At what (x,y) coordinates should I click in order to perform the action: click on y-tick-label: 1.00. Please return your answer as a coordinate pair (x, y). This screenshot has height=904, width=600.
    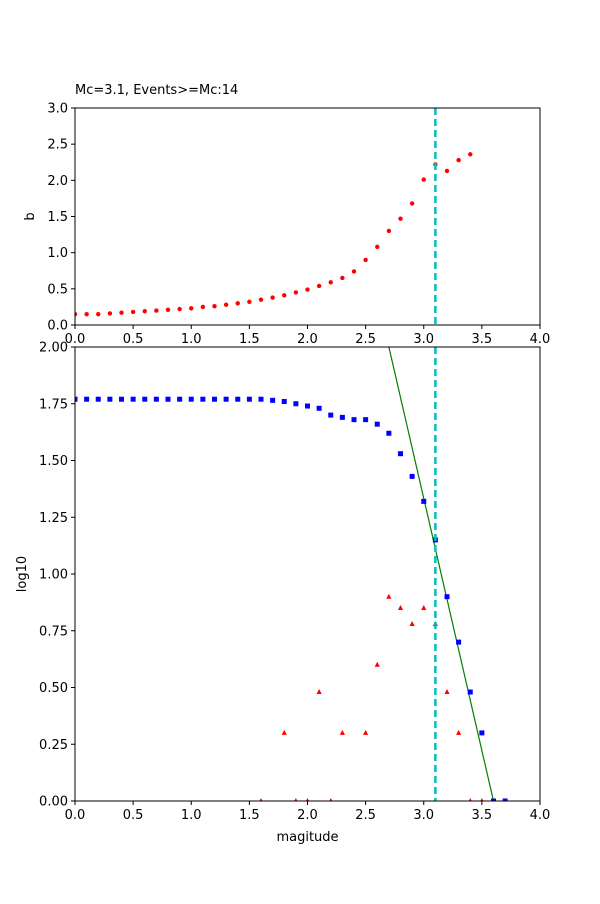
    Looking at the image, I should click on (53, 575).